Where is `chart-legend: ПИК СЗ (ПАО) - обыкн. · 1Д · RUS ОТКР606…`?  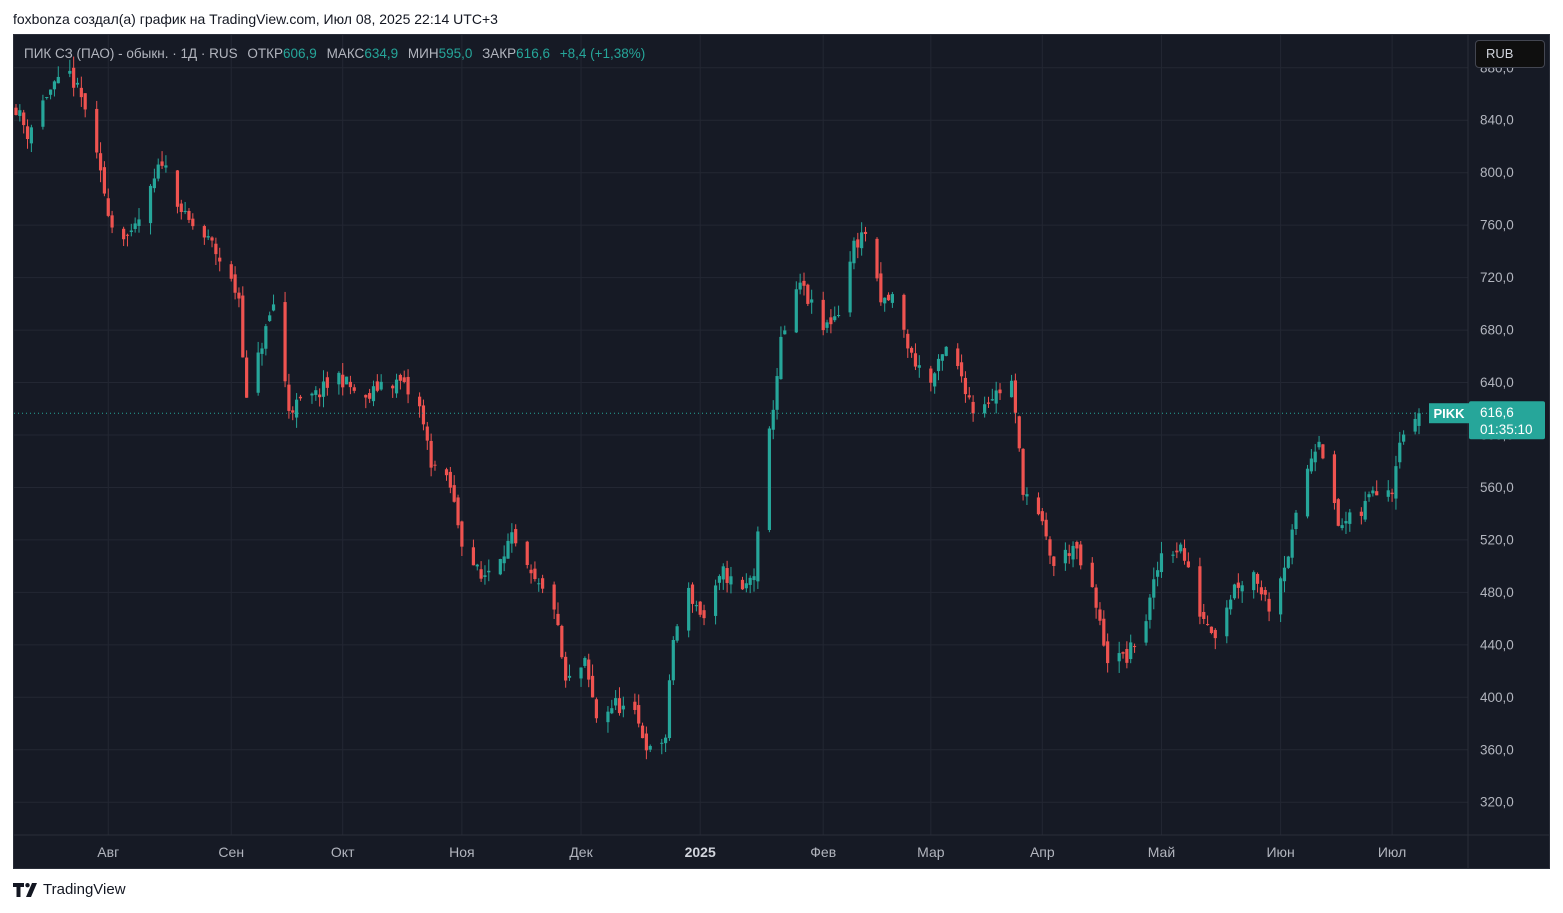
chart-legend: ПИК СЗ (ПАО) - обыкн. · 1Д · RUS ОТКР606… is located at coordinates (334, 53).